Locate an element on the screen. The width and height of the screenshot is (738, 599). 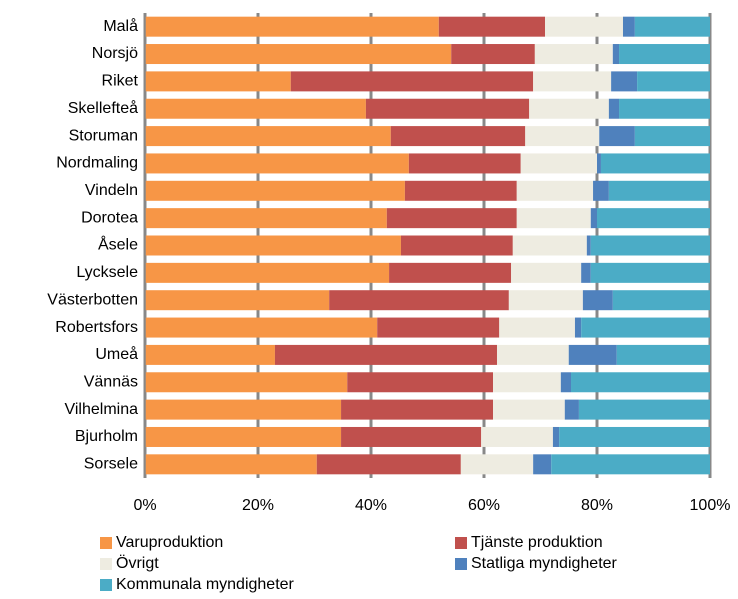
x-tick-label: 40% is located at coordinates (371, 505).